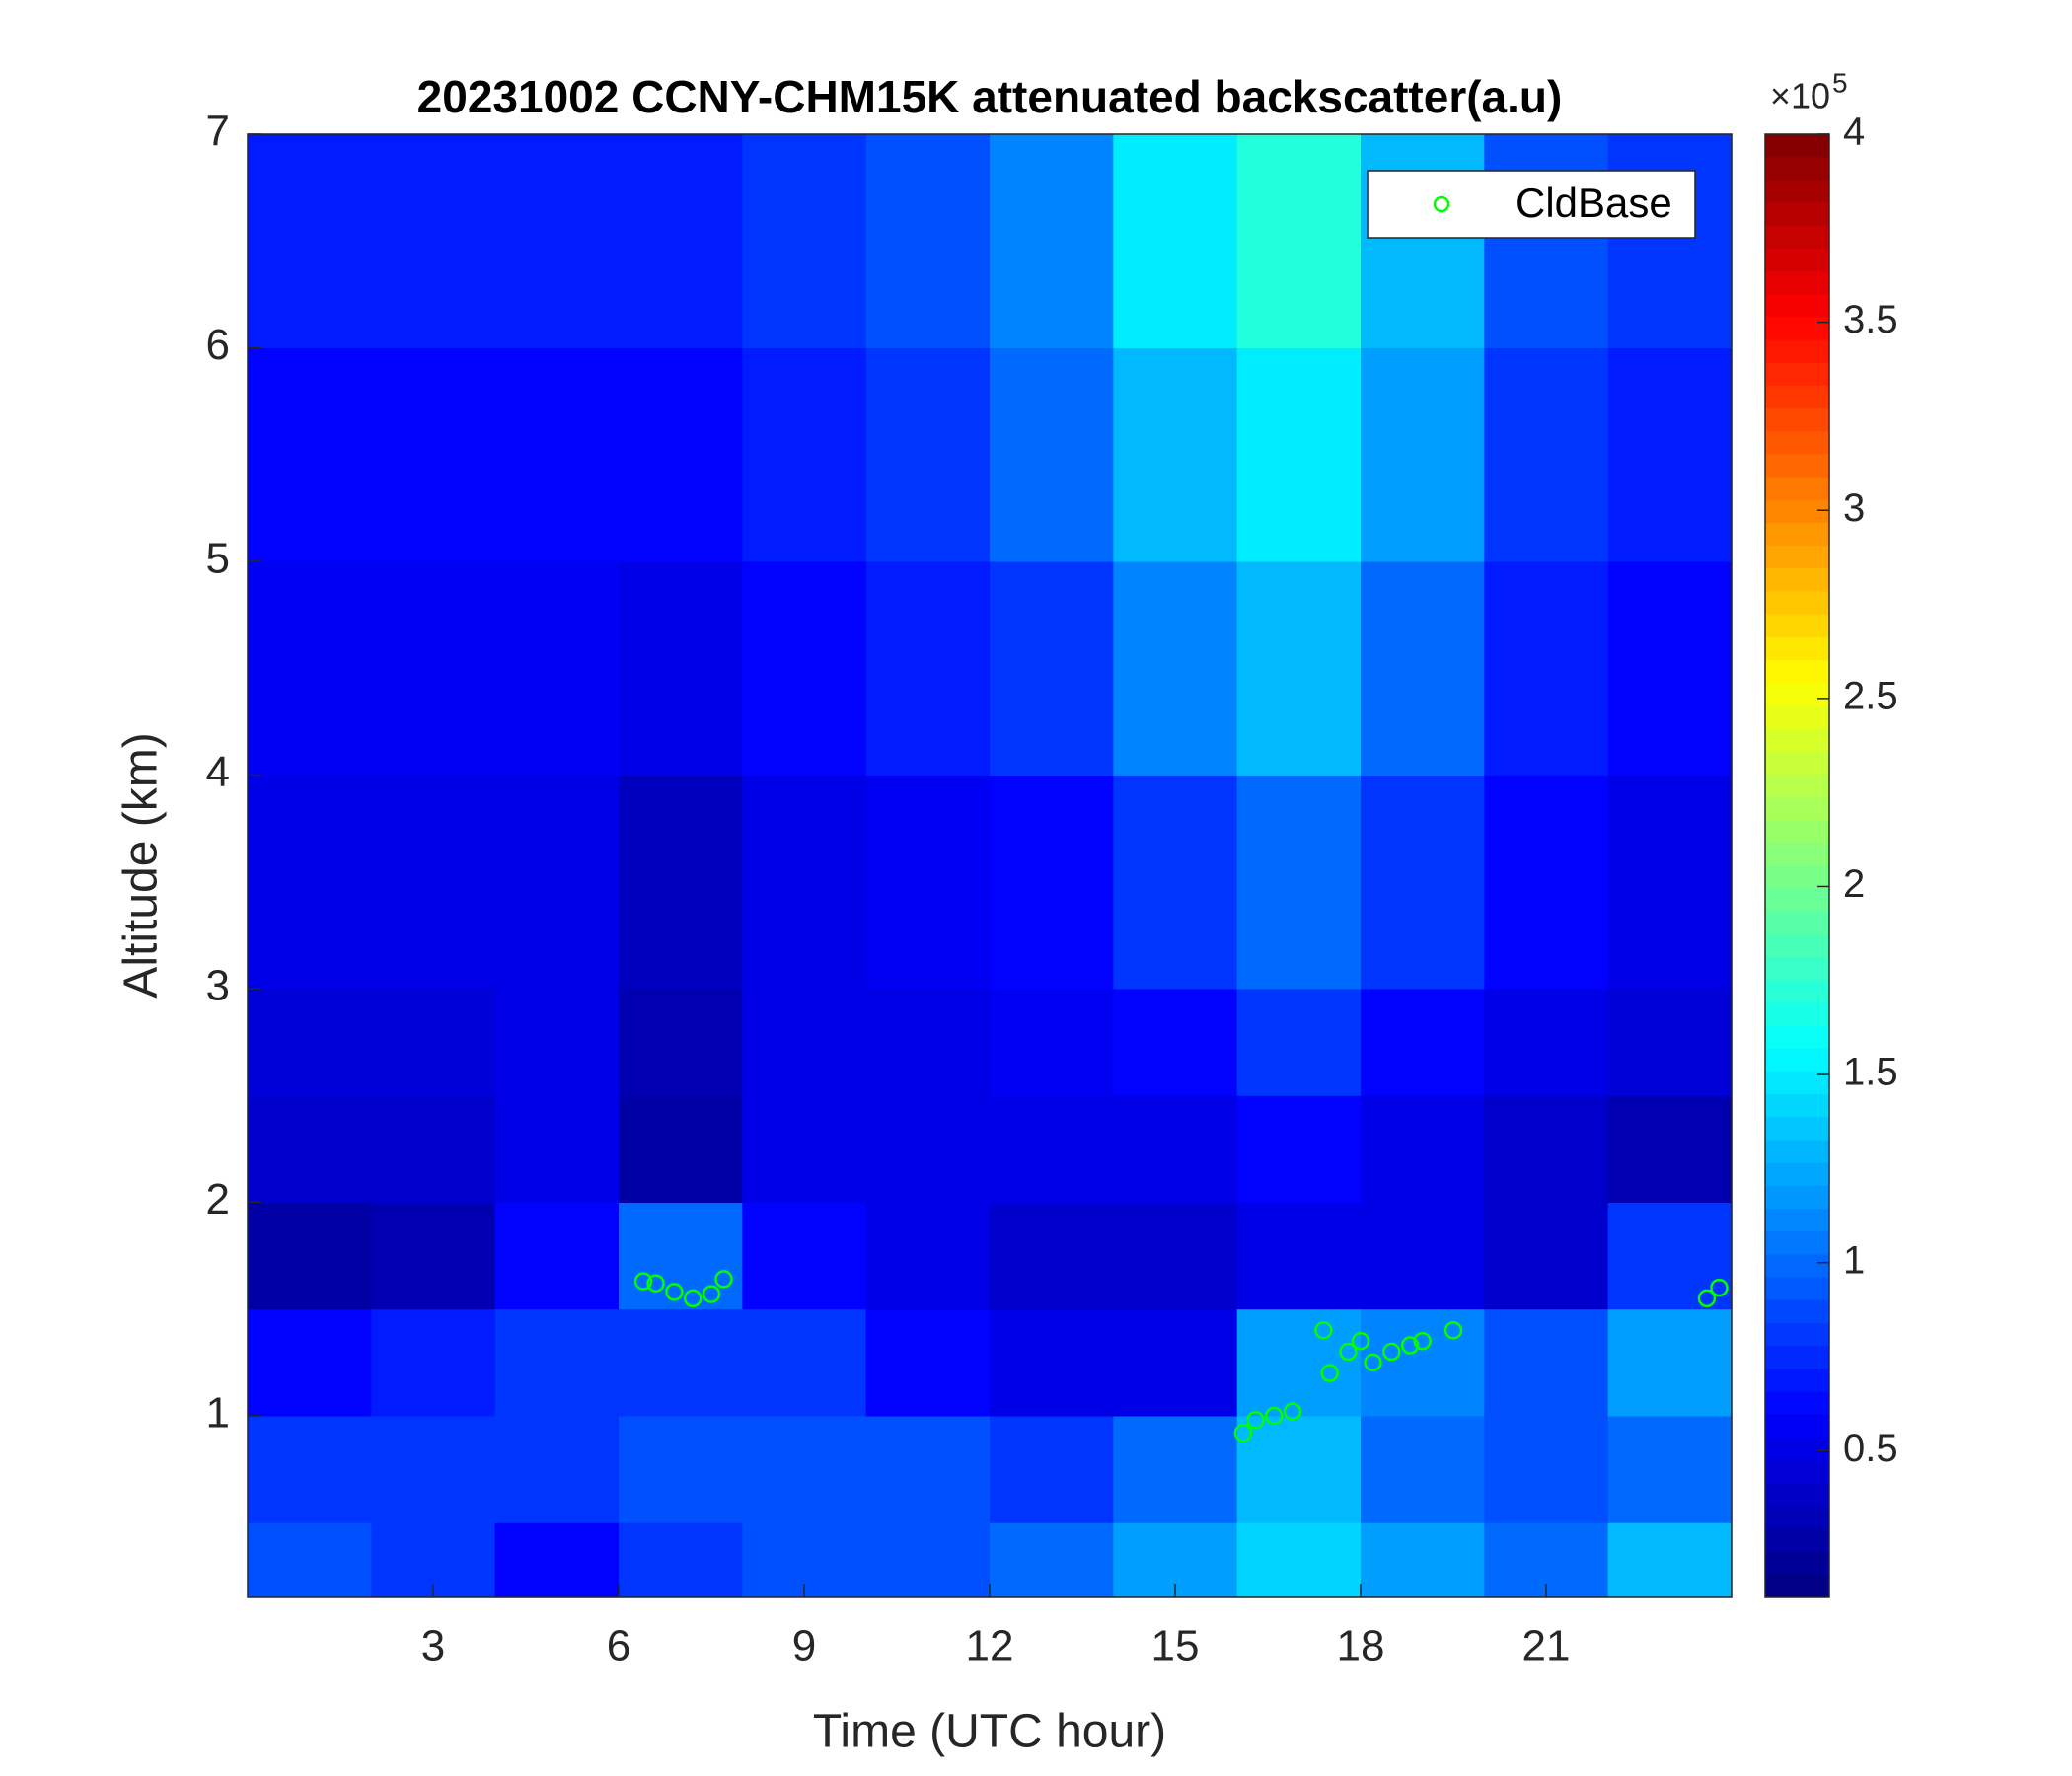 This screenshot has height=1776, width=2072. Describe the element at coordinates (433, 1646) in the screenshot. I see `x-tick-label: 3` at that location.